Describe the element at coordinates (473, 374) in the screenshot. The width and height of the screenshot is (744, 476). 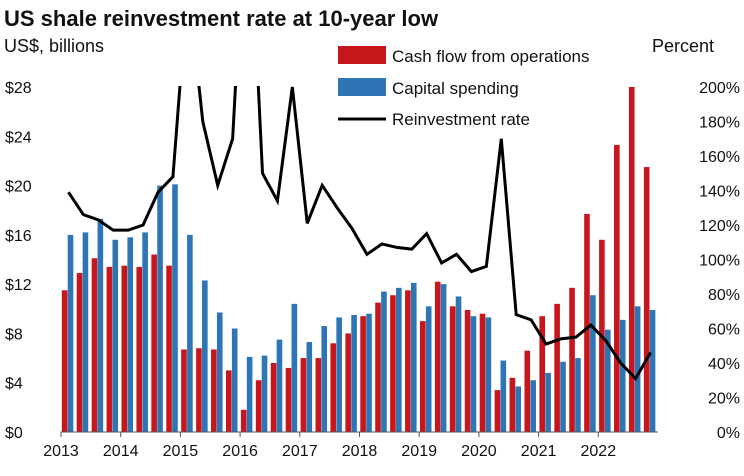
I see `bar-capital-spending-2019Q4` at that location.